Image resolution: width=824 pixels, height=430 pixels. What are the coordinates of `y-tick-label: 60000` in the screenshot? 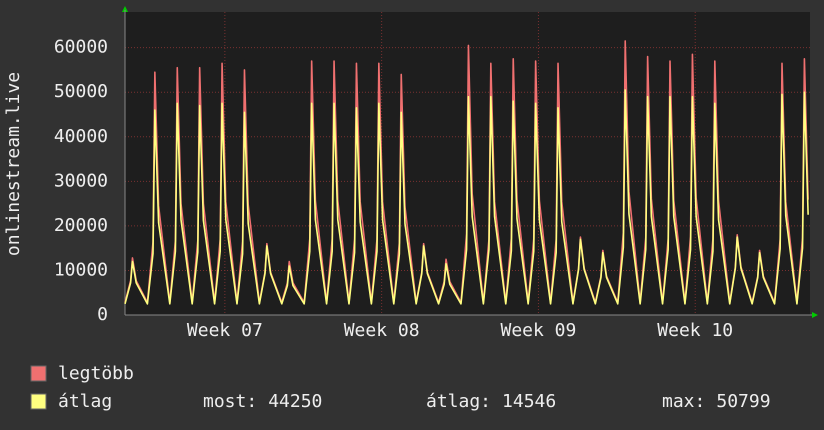 It's located at (81, 47).